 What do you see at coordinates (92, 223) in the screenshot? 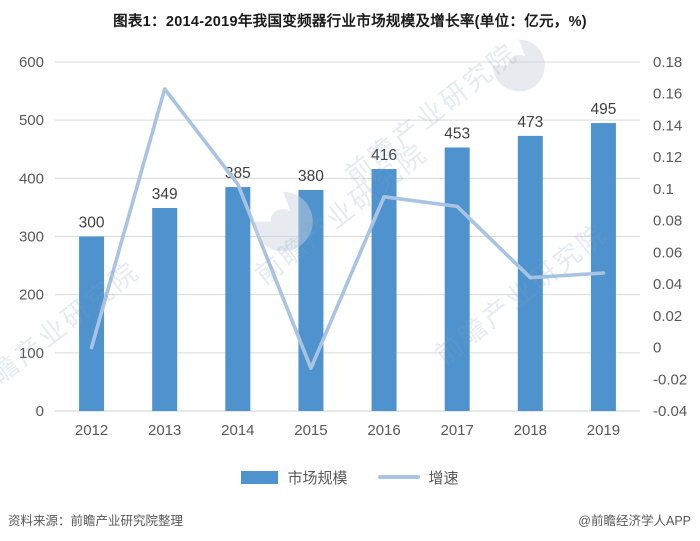
I see `bar-value-label: 300` at bounding box center [92, 223].